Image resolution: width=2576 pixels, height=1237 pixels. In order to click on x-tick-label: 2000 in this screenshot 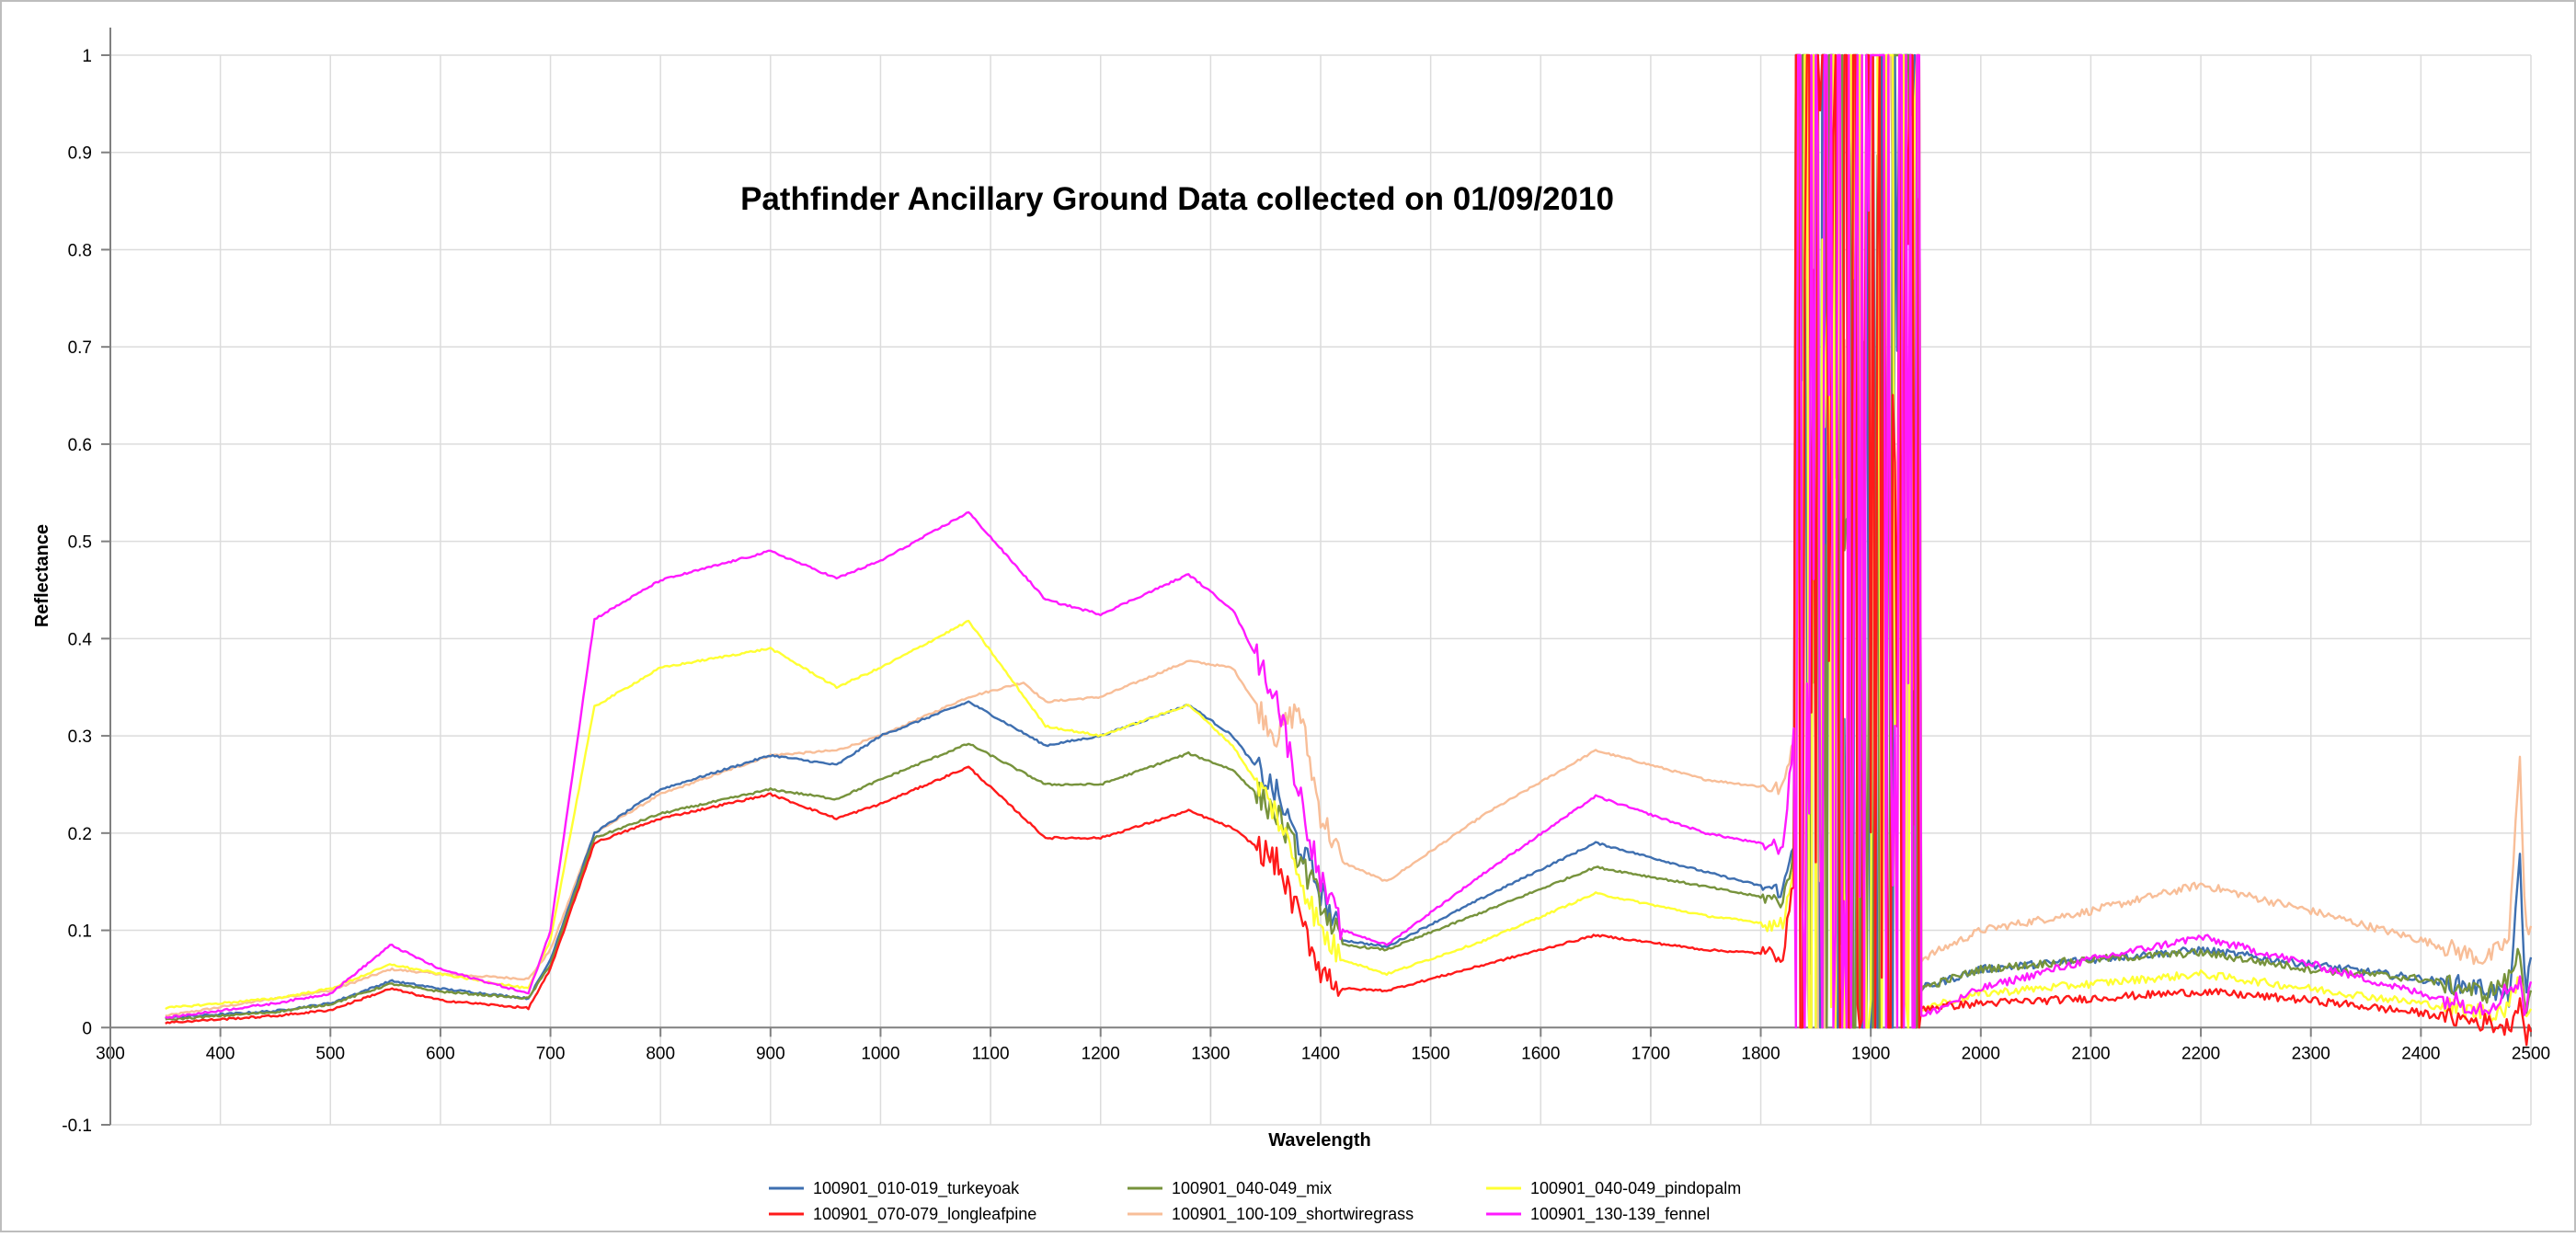, I will do `click(1981, 1053)`.